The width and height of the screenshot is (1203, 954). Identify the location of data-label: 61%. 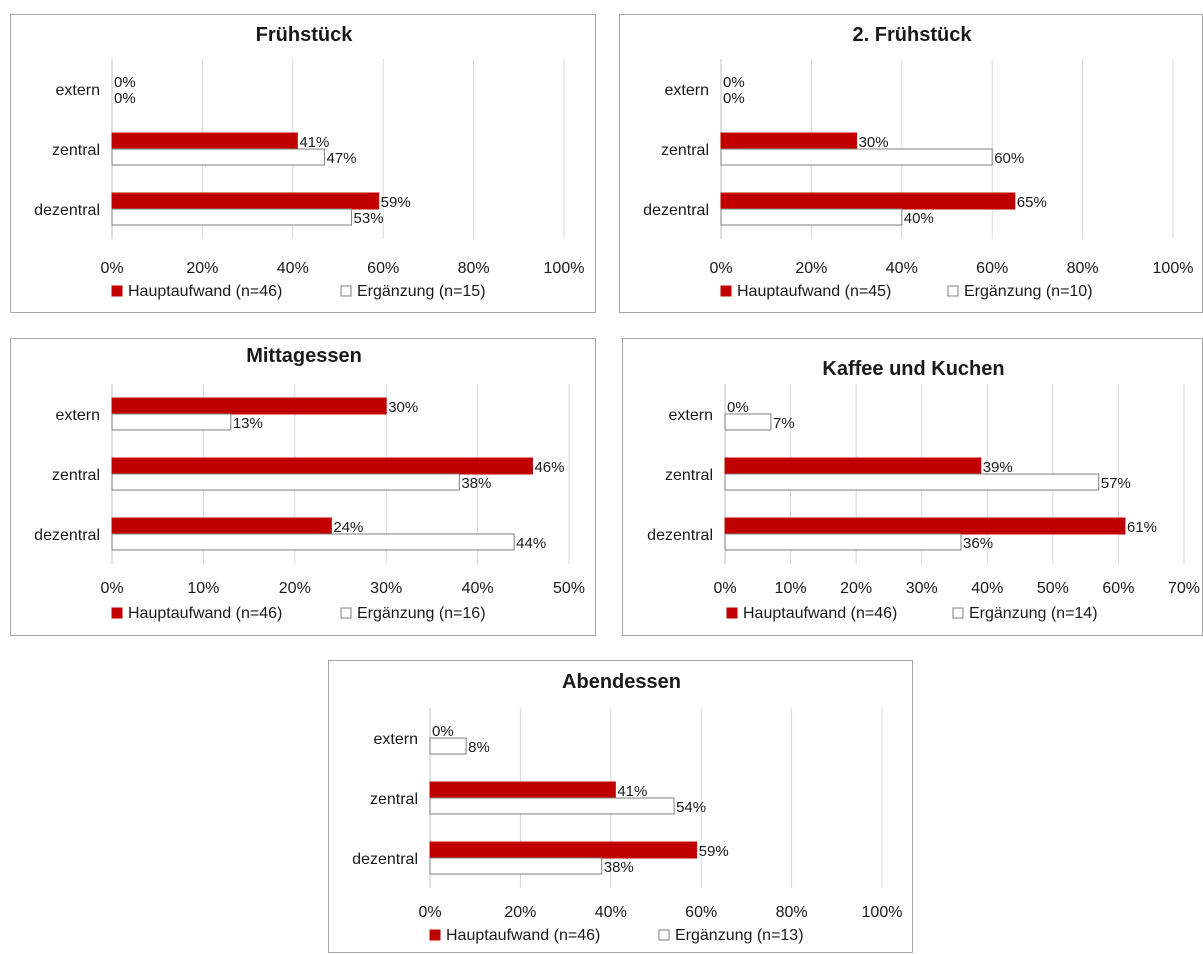
(1142, 527).